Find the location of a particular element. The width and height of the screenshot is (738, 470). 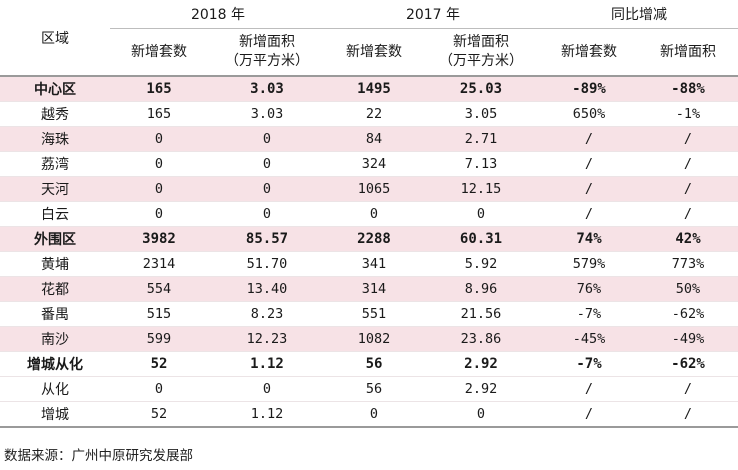

area-2017-header: 新增面积 （万平方米） is located at coordinates (481, 52).